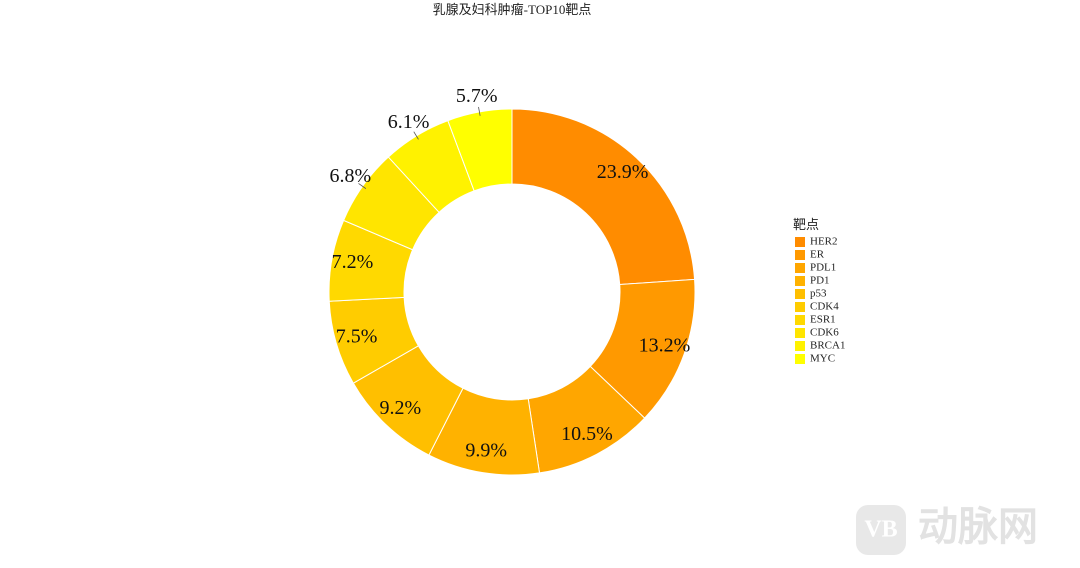 The width and height of the screenshot is (1080, 568). Describe the element at coordinates (824, 242) in the screenshot. I see `legend-label: HER2` at that location.